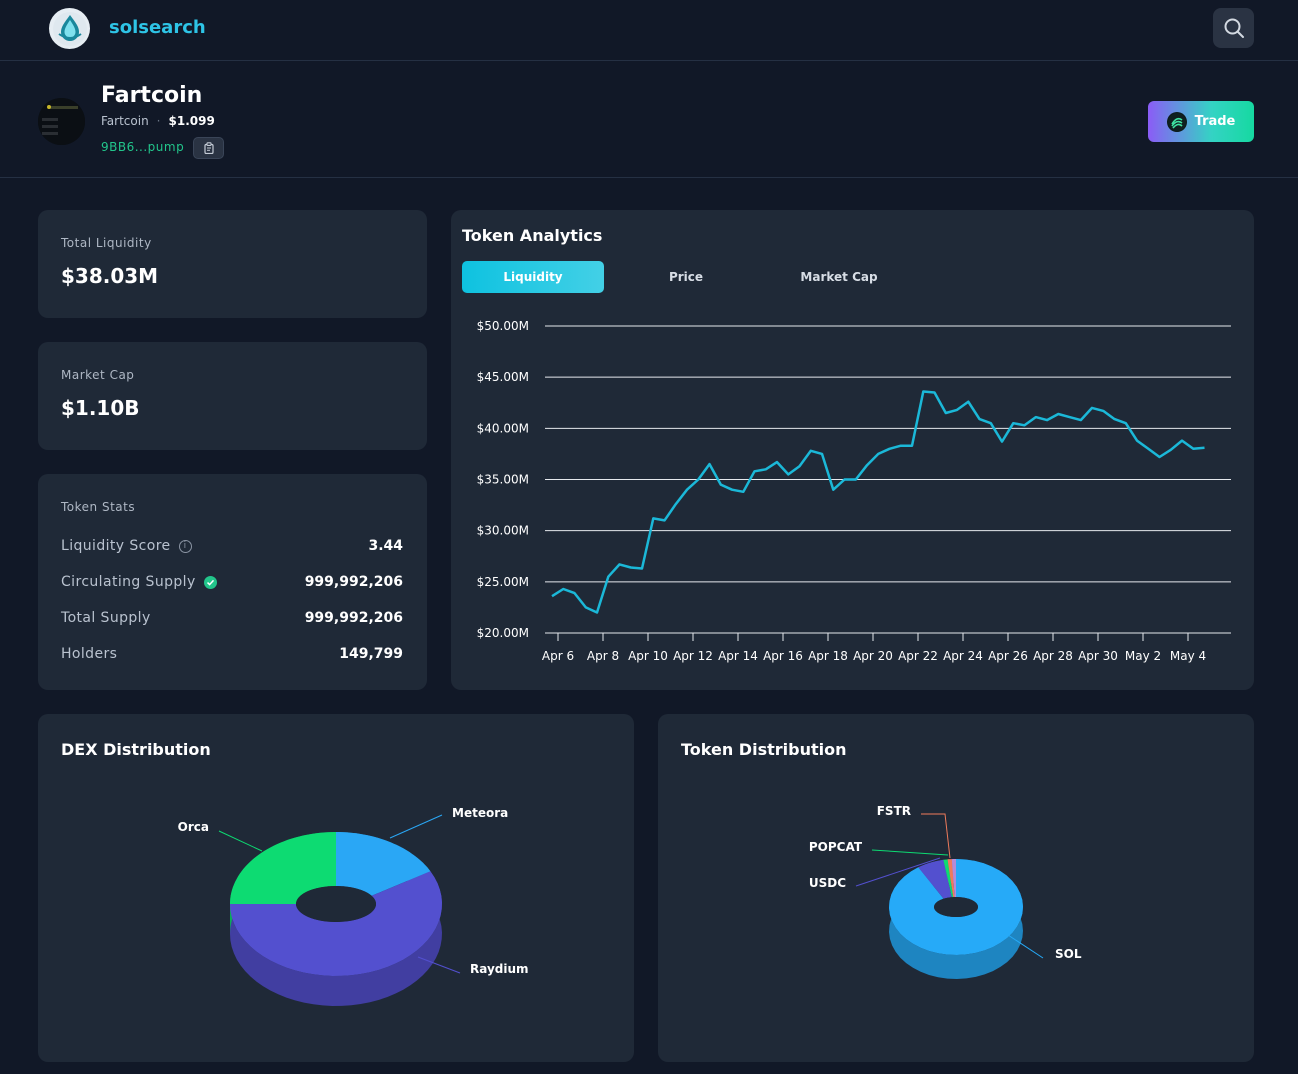 The width and height of the screenshot is (1298, 1074). What do you see at coordinates (1215, 121) in the screenshot?
I see `trade-label: Trade` at bounding box center [1215, 121].